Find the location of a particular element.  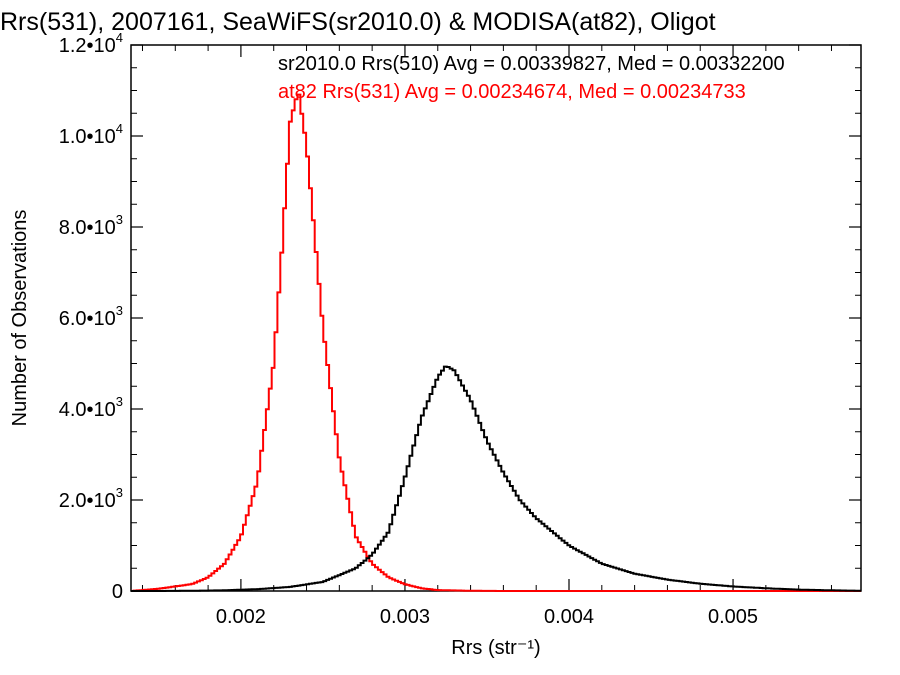

x-tick-label: 0.005 is located at coordinates (733, 617).